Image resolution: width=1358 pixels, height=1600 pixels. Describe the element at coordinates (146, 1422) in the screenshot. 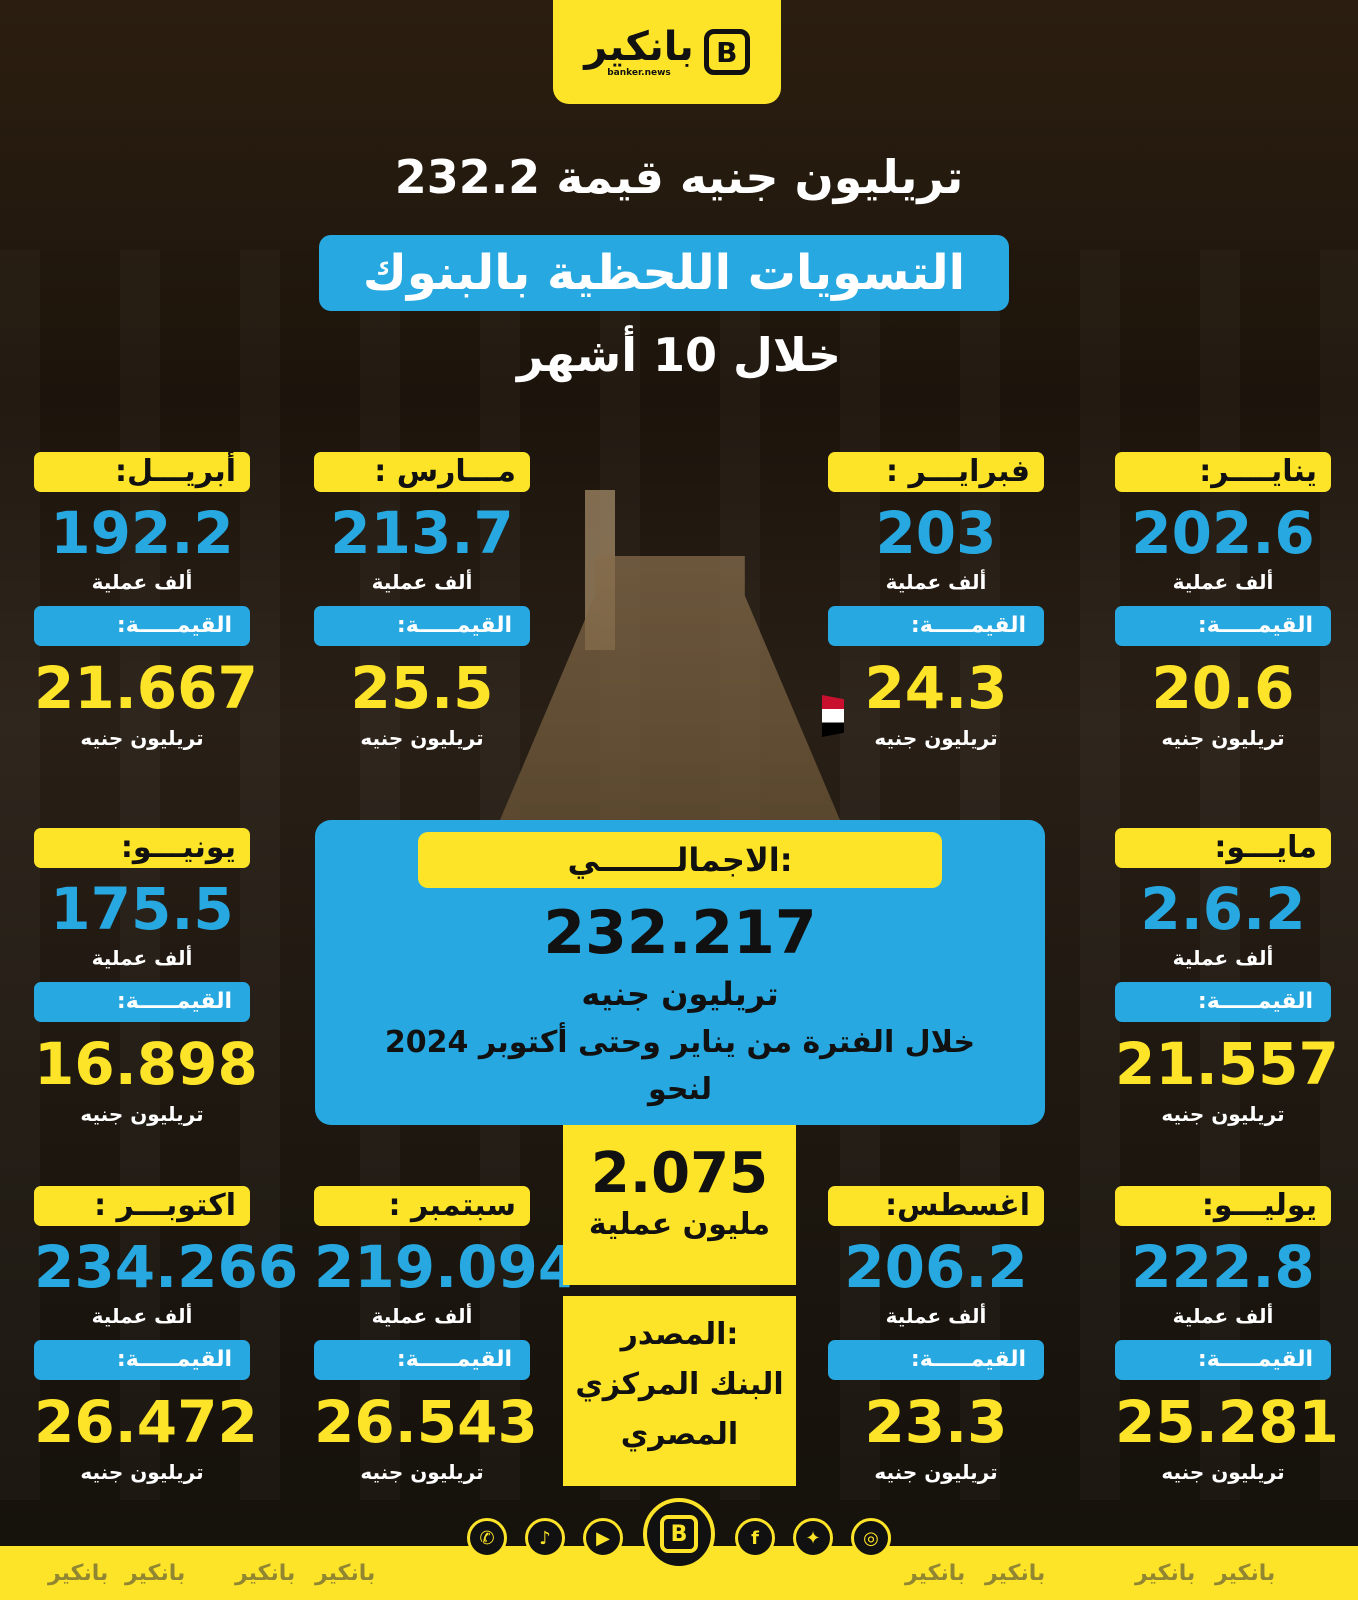

I see `value-amount: 26.472` at that location.